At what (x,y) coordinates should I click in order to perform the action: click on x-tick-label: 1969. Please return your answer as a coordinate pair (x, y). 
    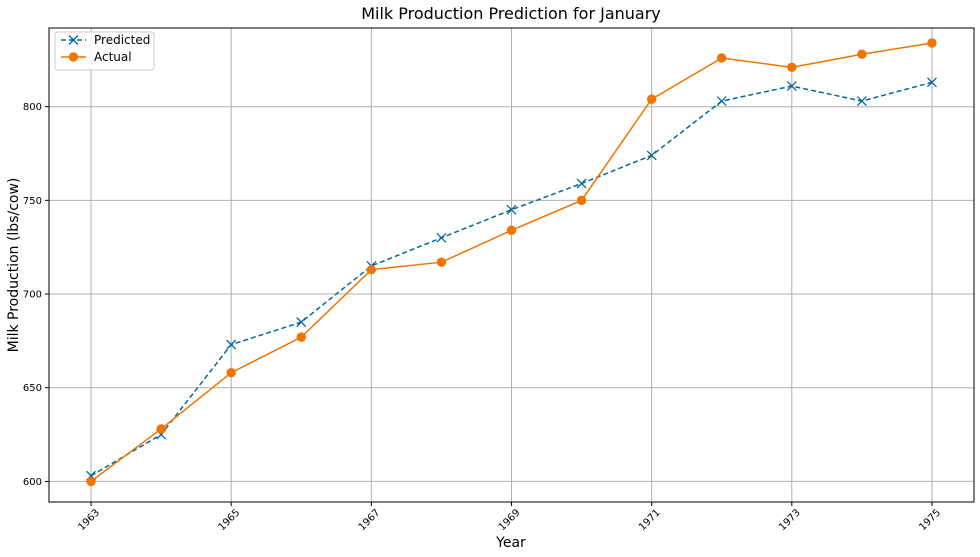
    Looking at the image, I should click on (510, 520).